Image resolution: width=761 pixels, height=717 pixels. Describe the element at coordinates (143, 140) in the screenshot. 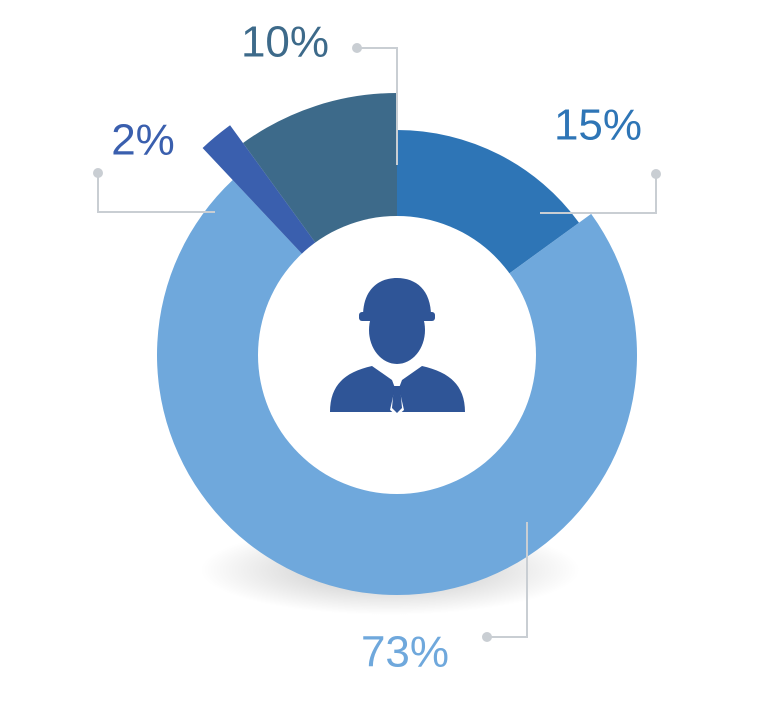

I see `value-label: 2%` at that location.